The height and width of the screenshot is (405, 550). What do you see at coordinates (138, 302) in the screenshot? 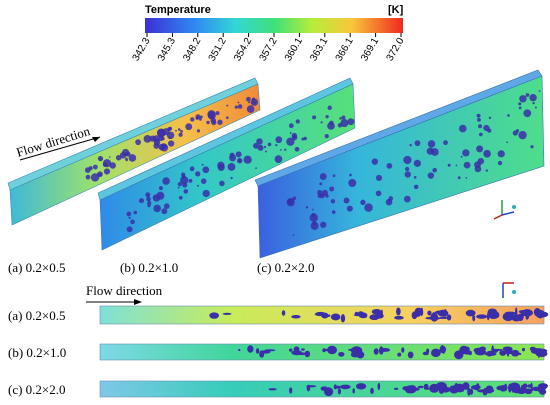
I see `flow-arrowhead` at bounding box center [138, 302].